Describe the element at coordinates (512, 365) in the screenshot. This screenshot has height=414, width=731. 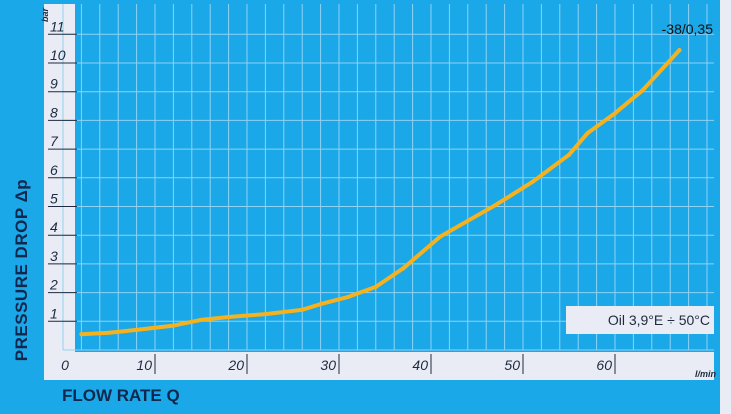
I see `x-tick-label: 50` at that location.